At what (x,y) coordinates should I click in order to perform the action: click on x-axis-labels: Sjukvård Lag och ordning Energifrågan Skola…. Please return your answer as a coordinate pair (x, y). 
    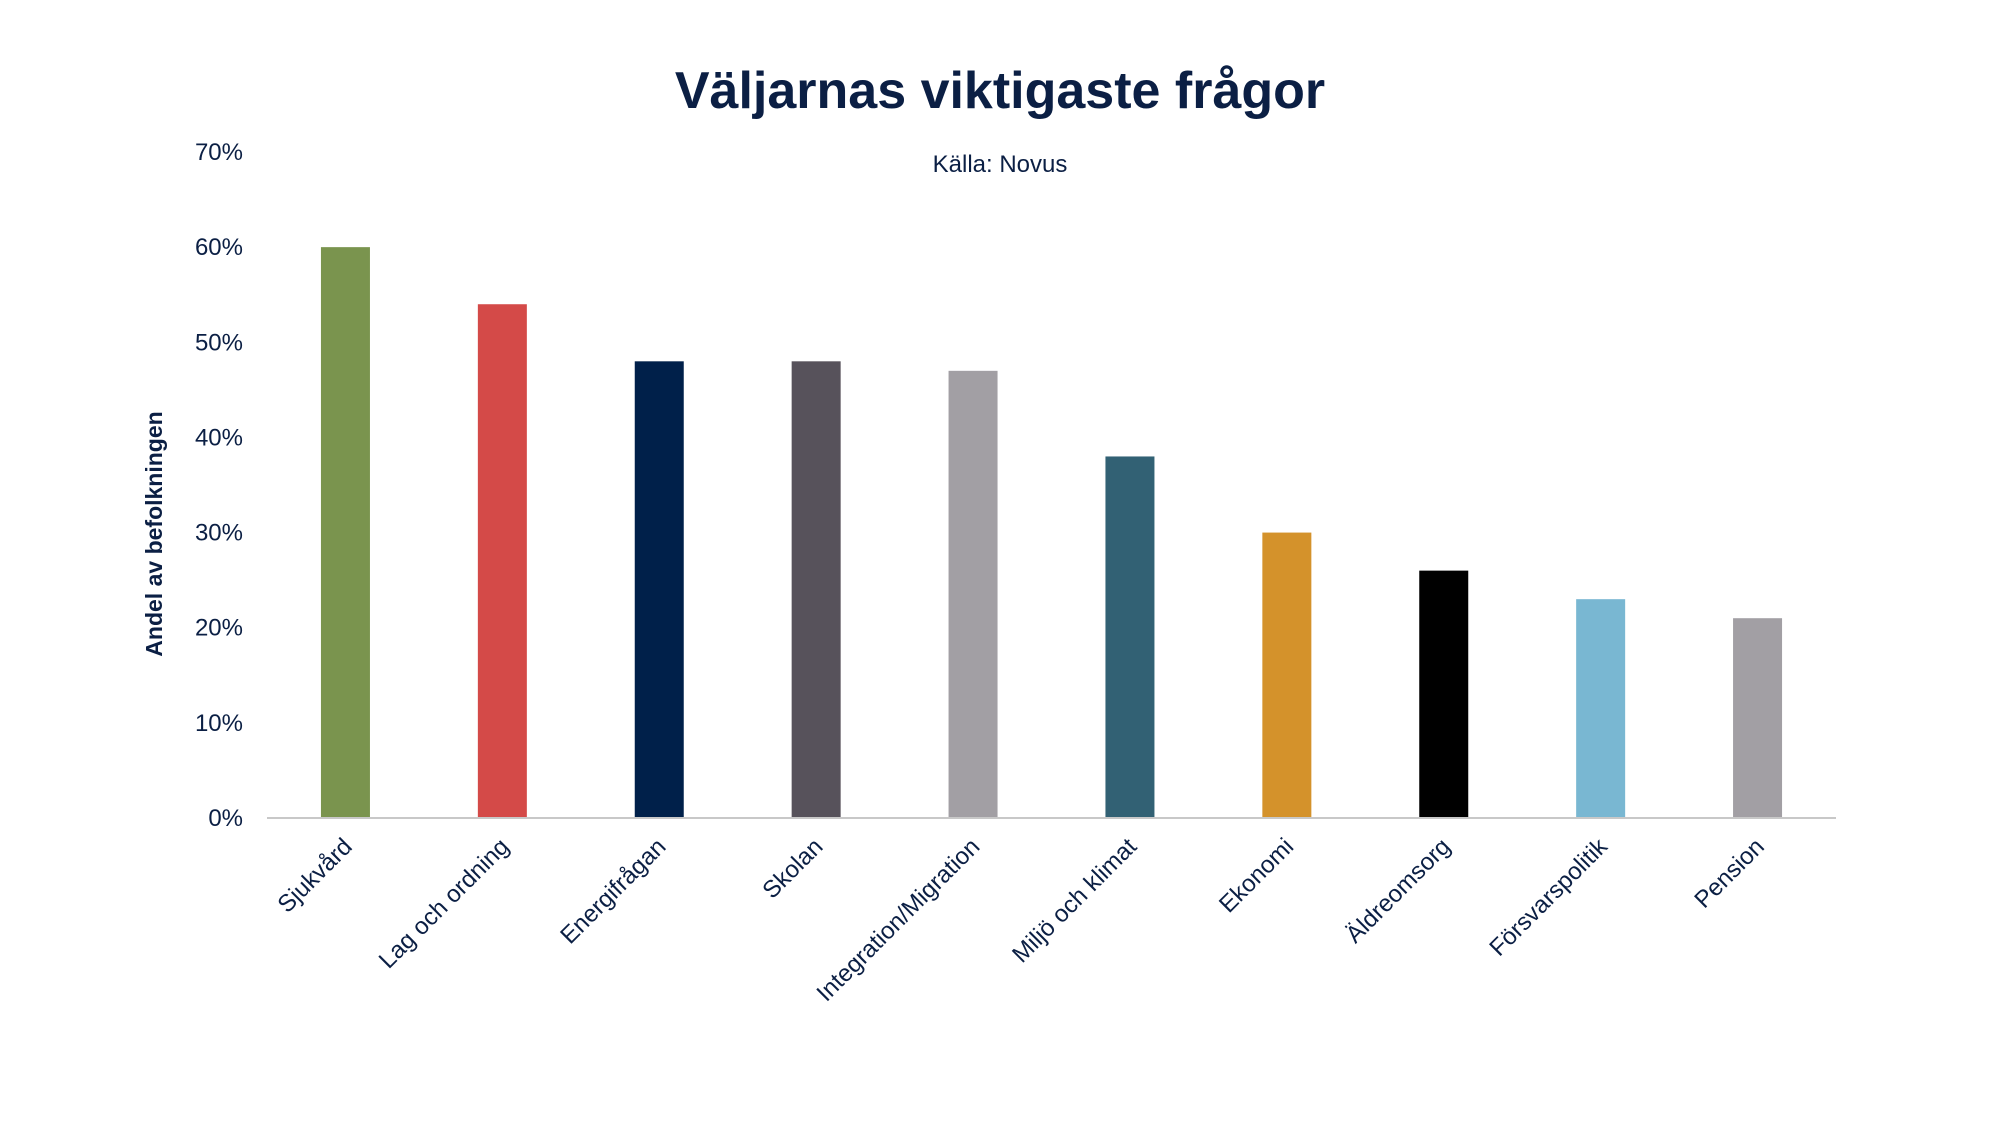
    Looking at the image, I should click on (1021, 919).